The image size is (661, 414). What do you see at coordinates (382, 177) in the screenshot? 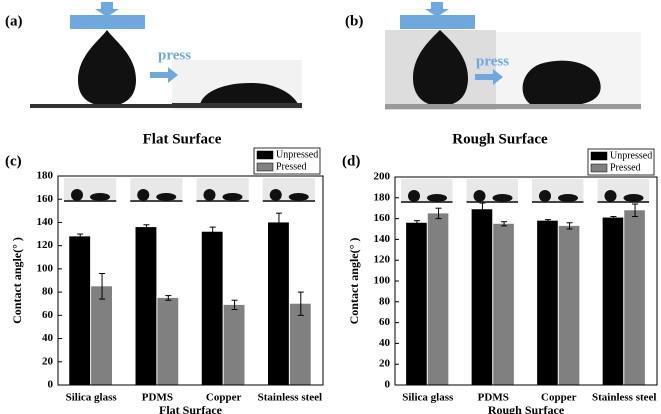
I see `y-tick-label: 200` at bounding box center [382, 177].